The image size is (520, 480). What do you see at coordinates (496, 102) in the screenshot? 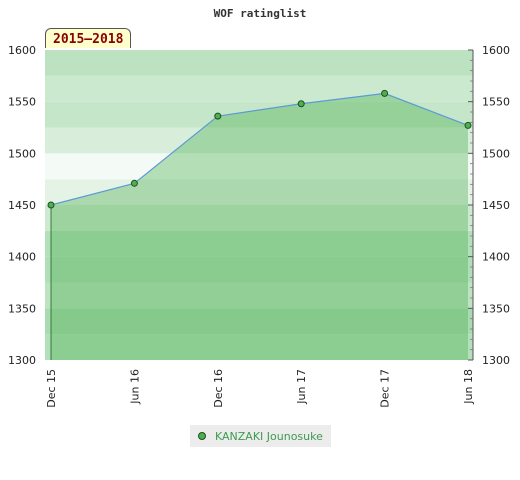
I see `y-tick-label-right: 1550` at bounding box center [496, 102].